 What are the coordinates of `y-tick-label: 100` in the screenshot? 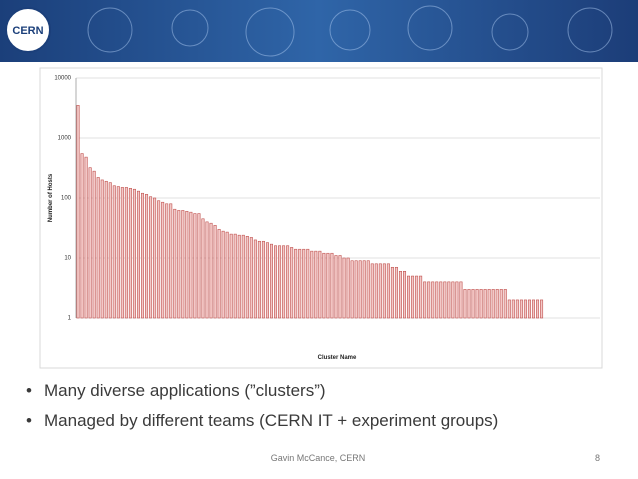 It's located at (66, 199).